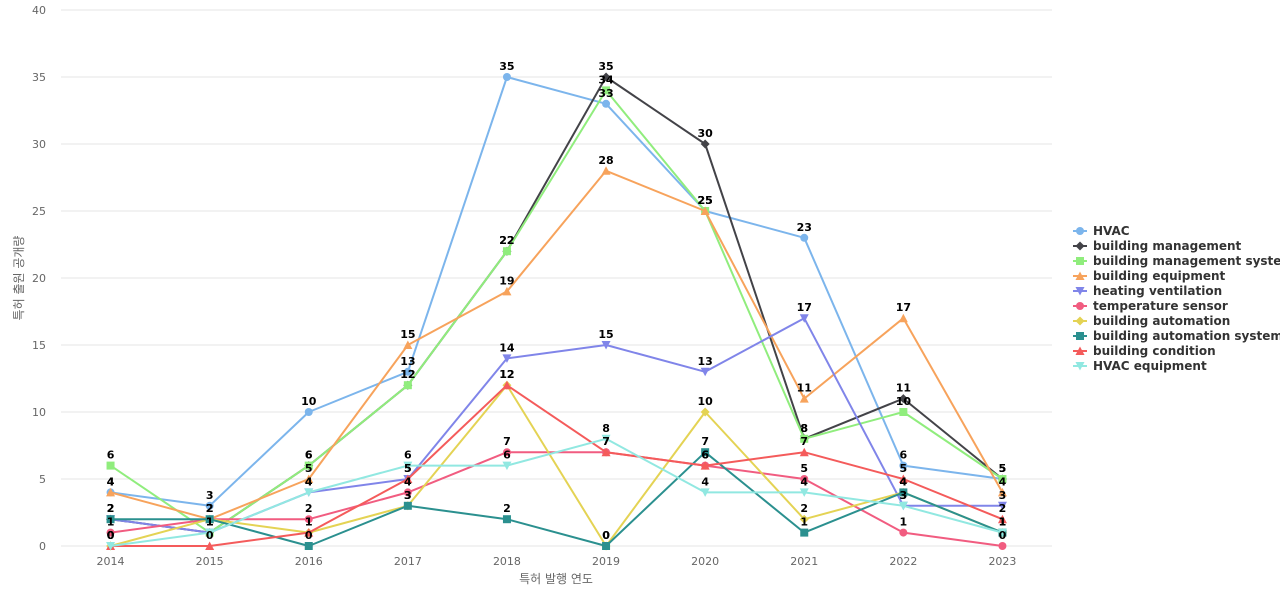  I want to click on y-tick-label: 10, so click(39, 412).